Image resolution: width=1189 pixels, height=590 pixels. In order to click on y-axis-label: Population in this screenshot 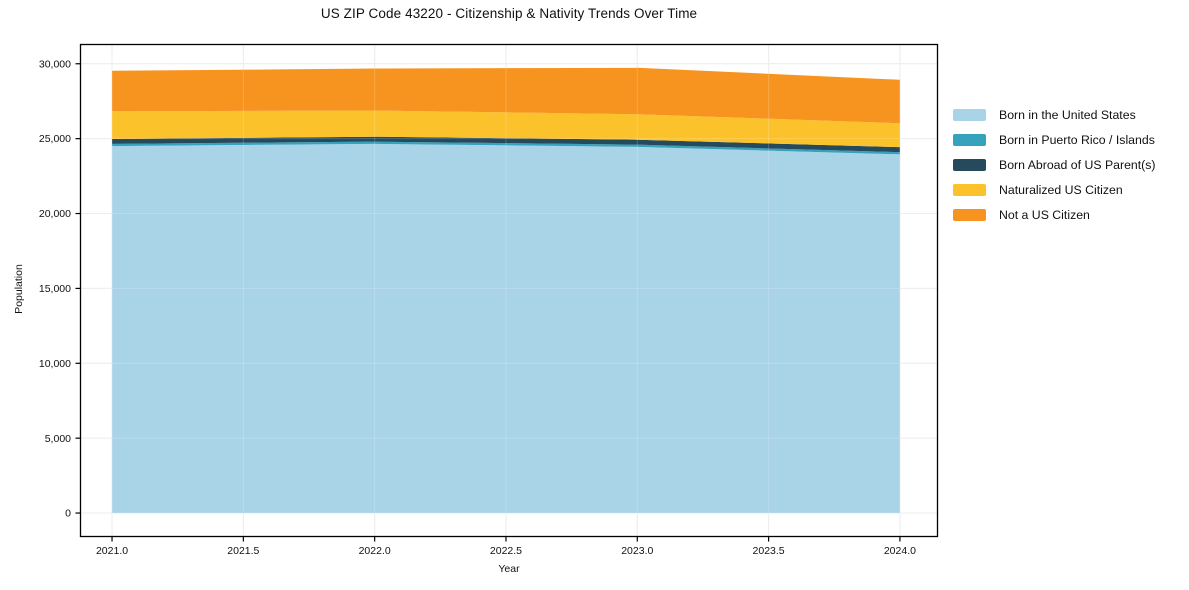, I will do `click(19, 289)`.